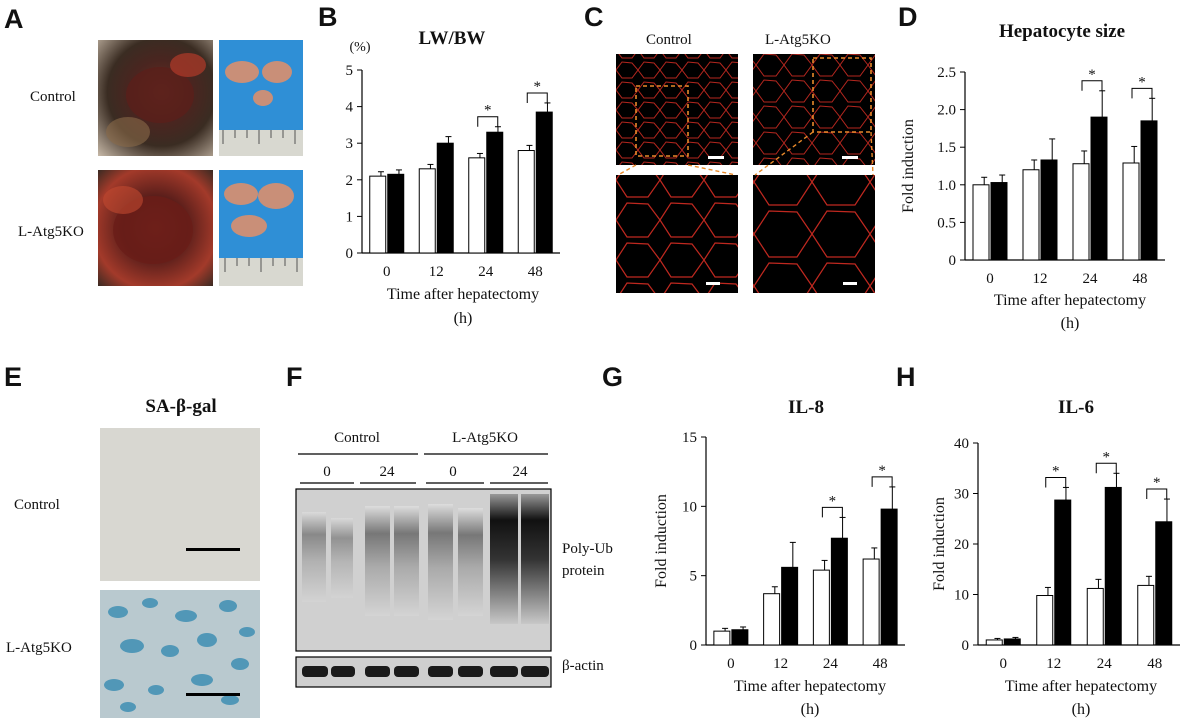  I want to click on control-abdomen-texture, so click(156, 100).